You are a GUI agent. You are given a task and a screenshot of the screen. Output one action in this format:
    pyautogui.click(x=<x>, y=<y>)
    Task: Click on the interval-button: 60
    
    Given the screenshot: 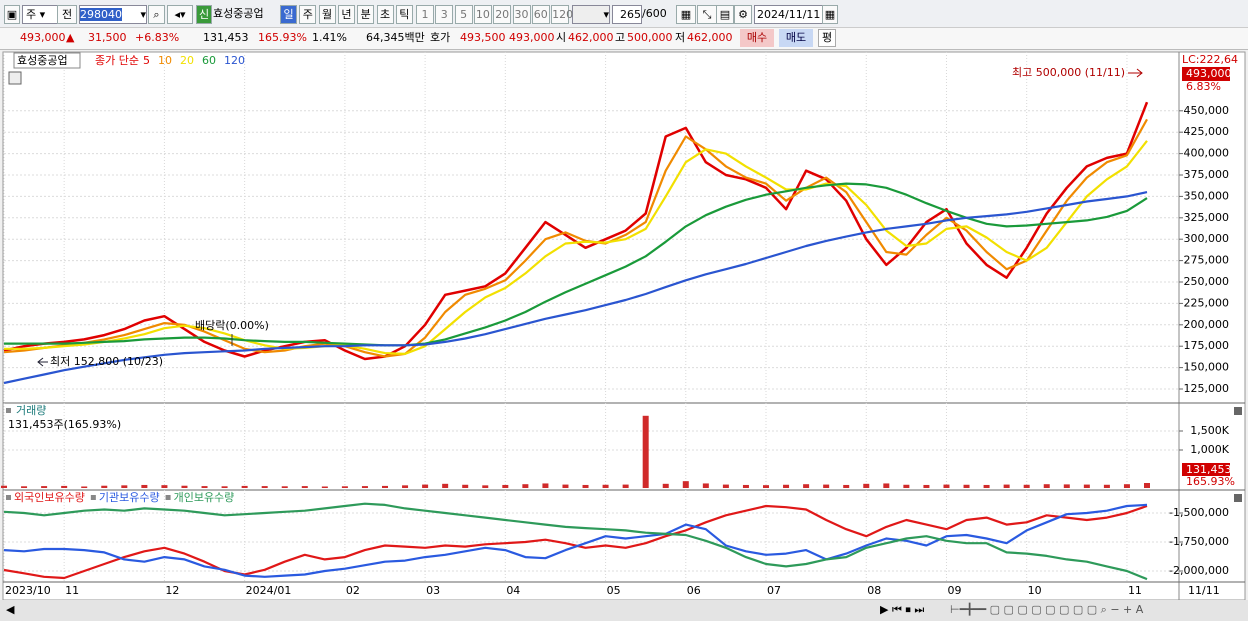 What is the action you would take?
    pyautogui.click(x=540, y=14)
    